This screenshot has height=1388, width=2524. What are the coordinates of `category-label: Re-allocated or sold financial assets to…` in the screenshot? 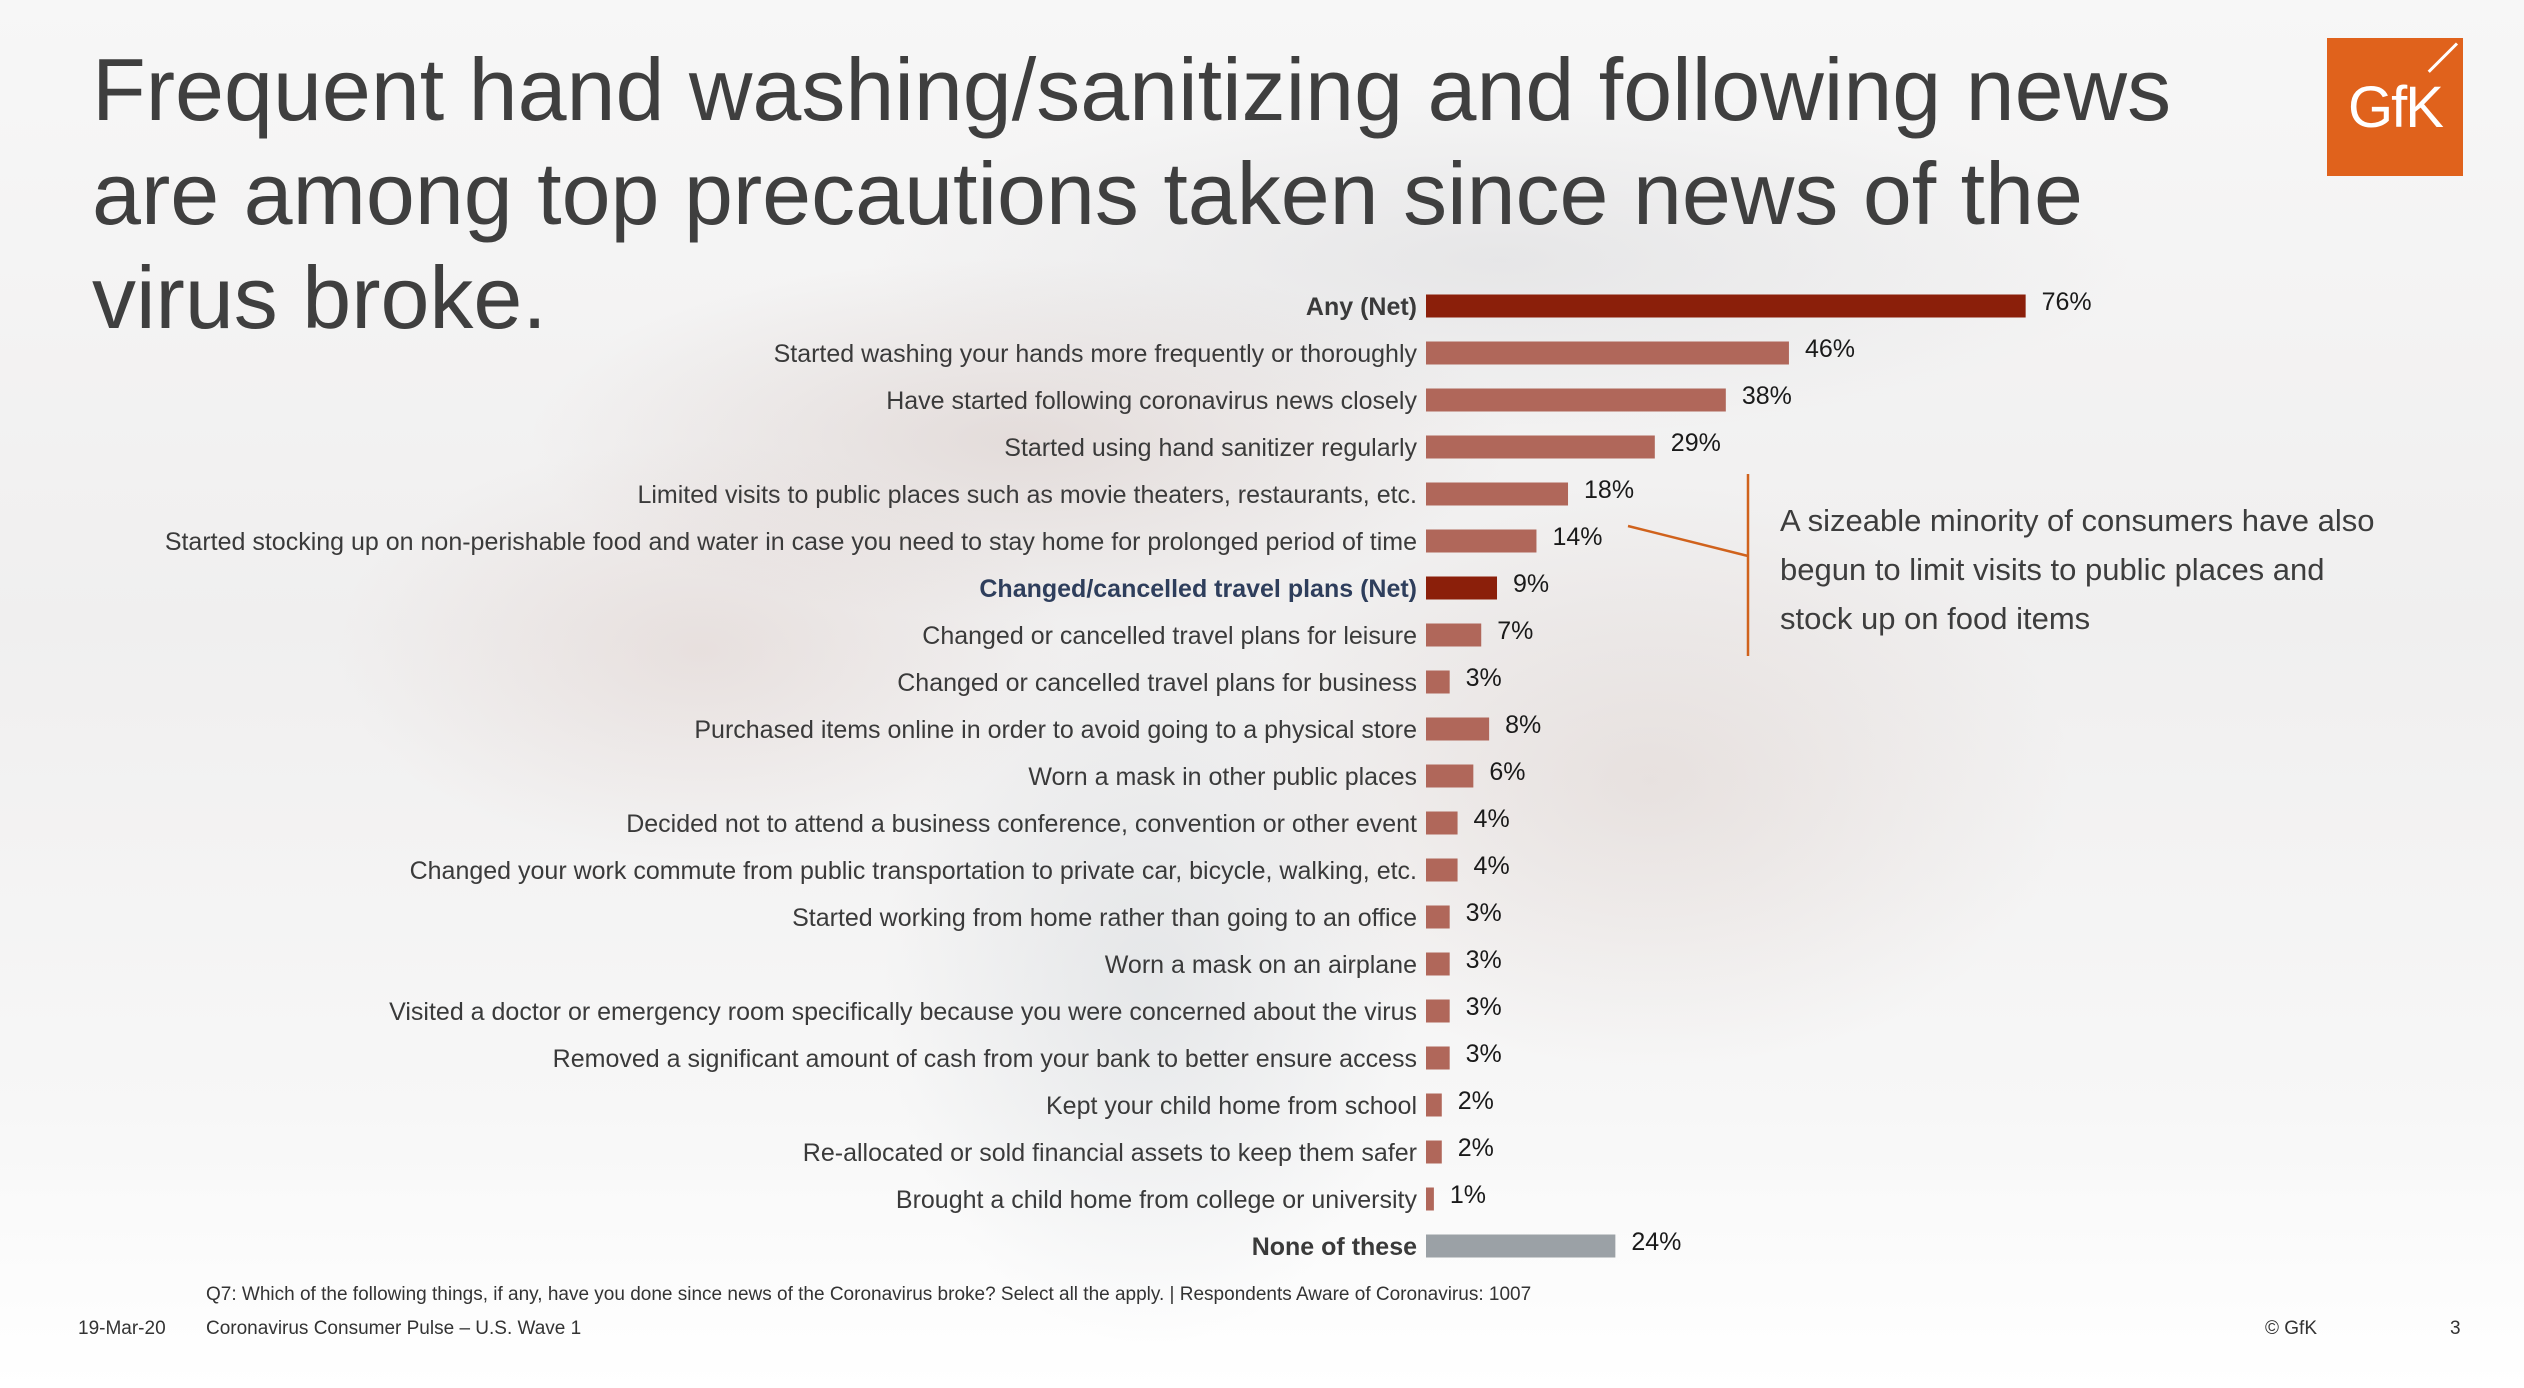 It's located at (1110, 1153).